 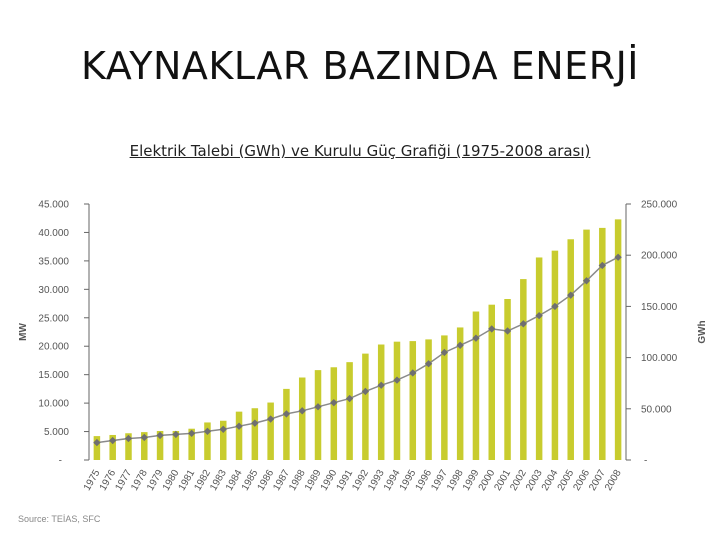 What do you see at coordinates (570, 349) in the screenshot?
I see `bar-2005` at bounding box center [570, 349].